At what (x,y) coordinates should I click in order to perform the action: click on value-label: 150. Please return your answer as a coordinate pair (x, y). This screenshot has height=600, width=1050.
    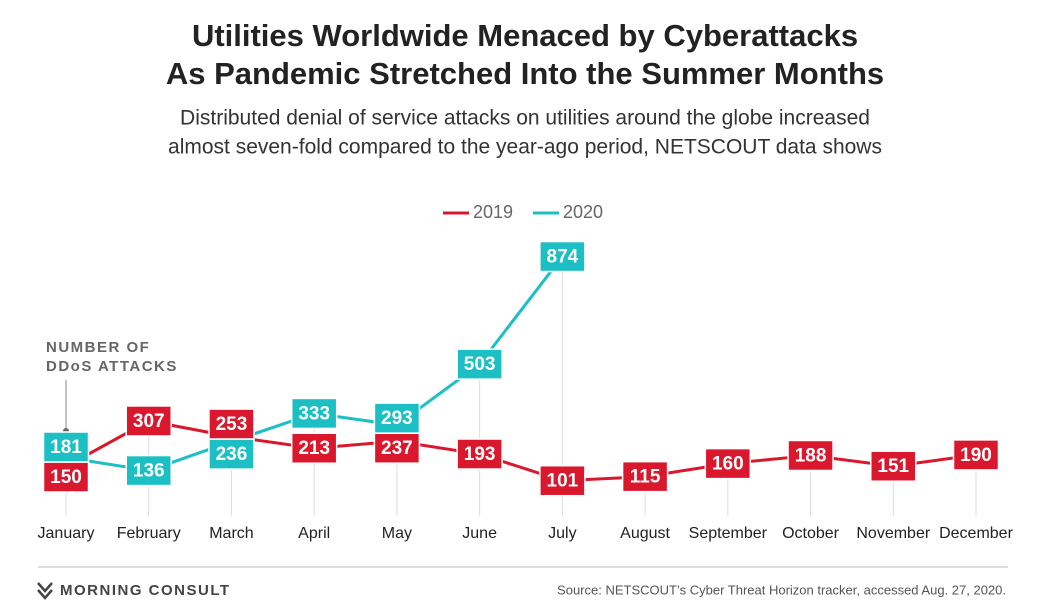
    Looking at the image, I should click on (66, 477).